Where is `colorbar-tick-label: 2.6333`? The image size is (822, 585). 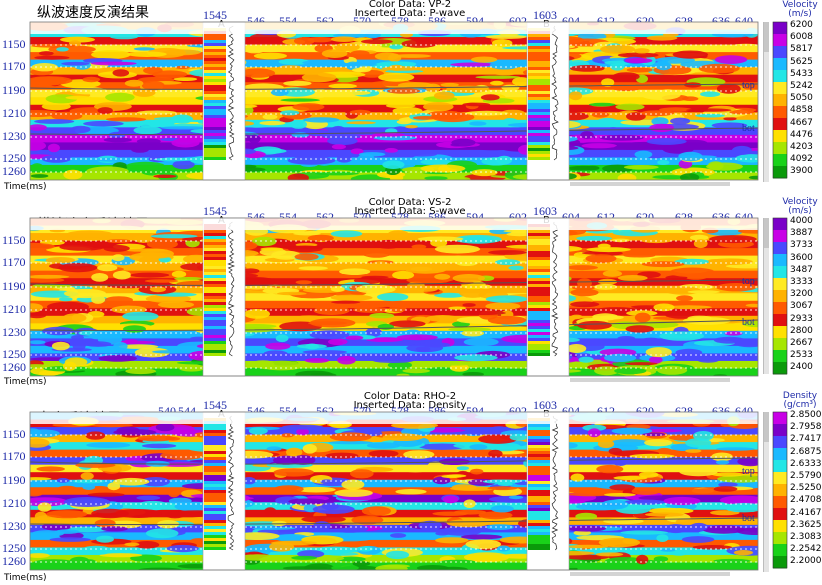
colorbar-tick-label: 2.6333 is located at coordinates (806, 463).